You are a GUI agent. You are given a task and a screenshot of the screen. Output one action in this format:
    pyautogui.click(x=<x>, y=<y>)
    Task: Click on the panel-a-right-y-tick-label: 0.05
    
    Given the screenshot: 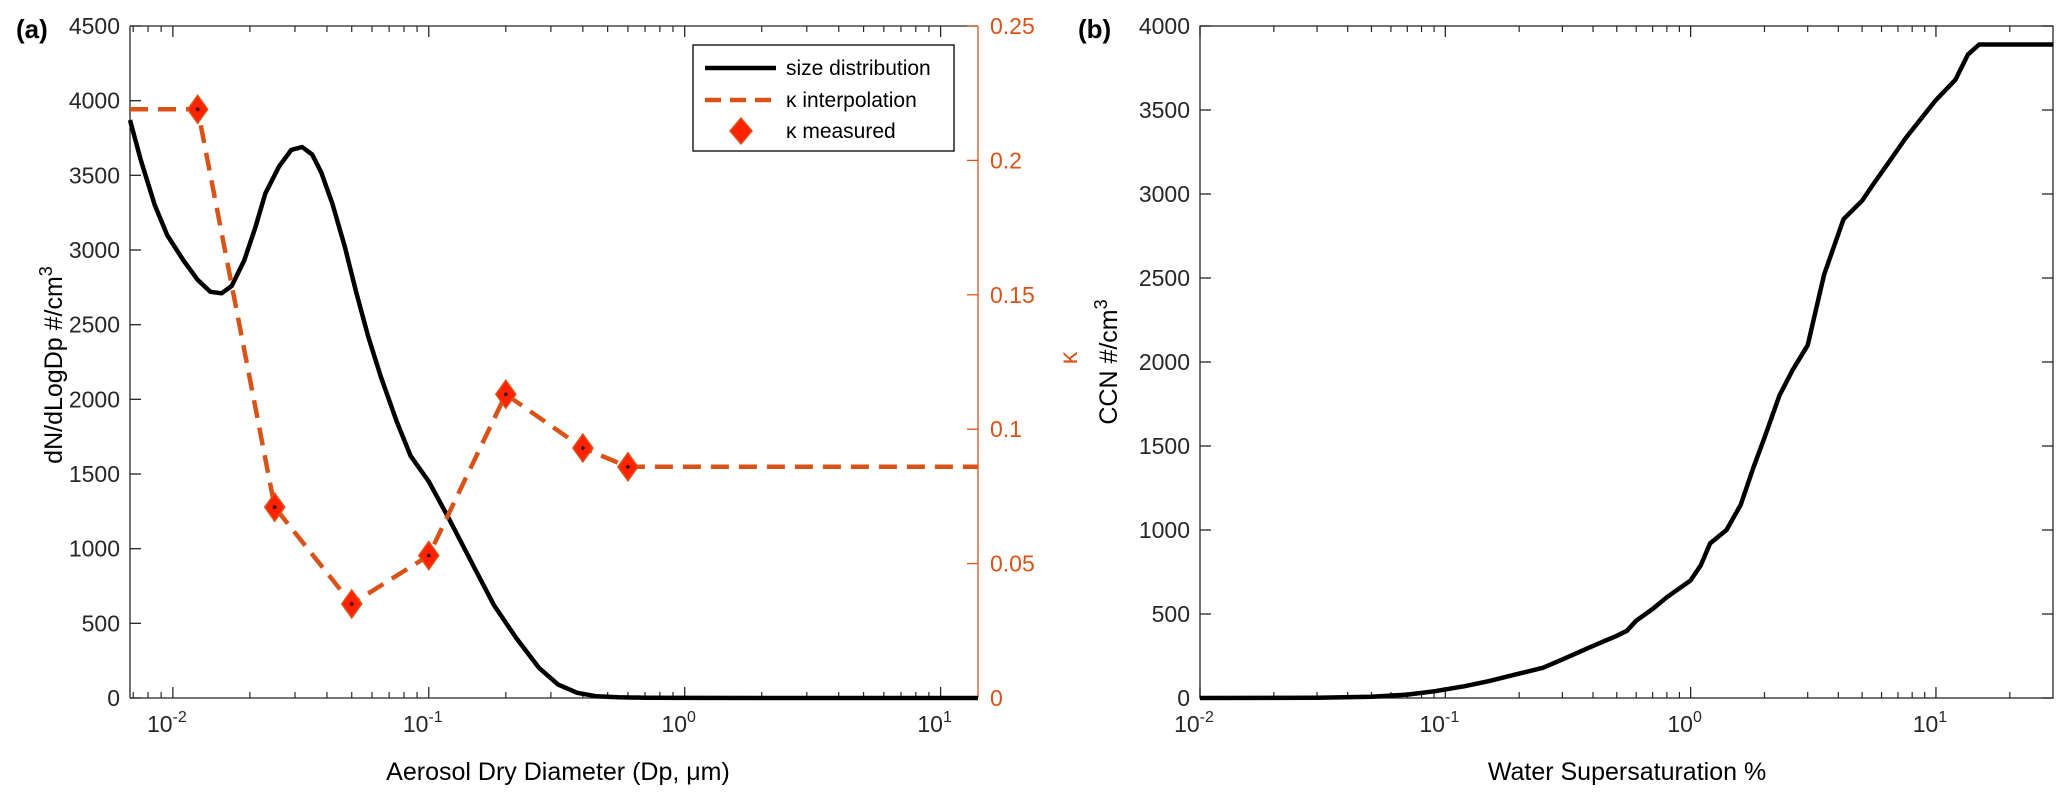 What is the action you would take?
    pyautogui.click(x=1012, y=564)
    